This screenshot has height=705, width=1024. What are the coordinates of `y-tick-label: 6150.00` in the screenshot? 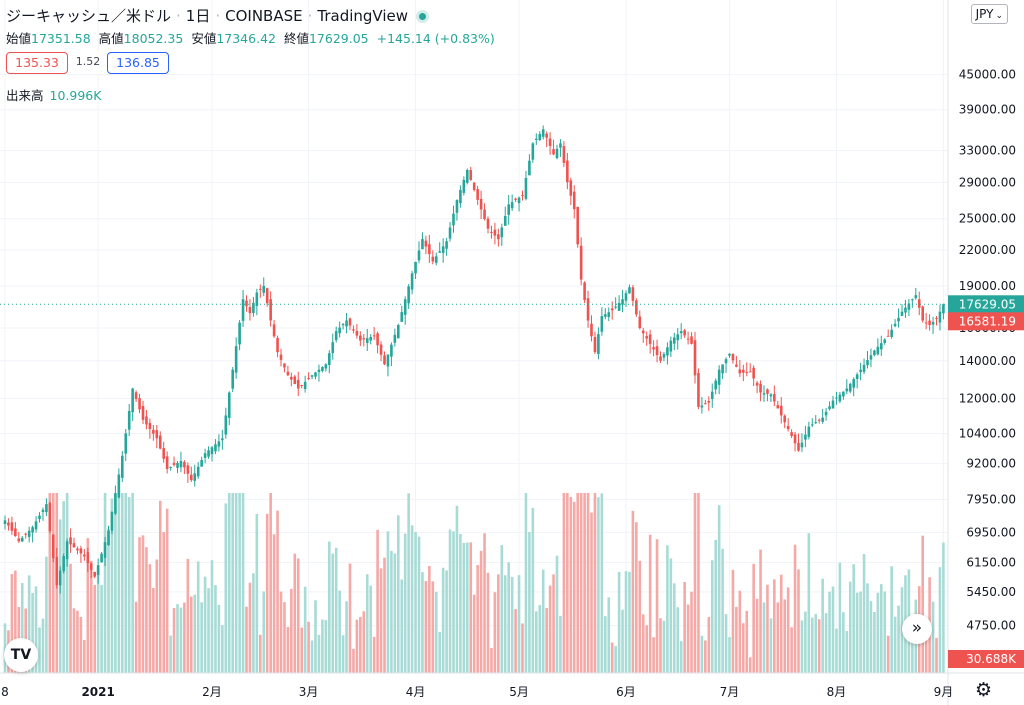 It's located at (991, 562).